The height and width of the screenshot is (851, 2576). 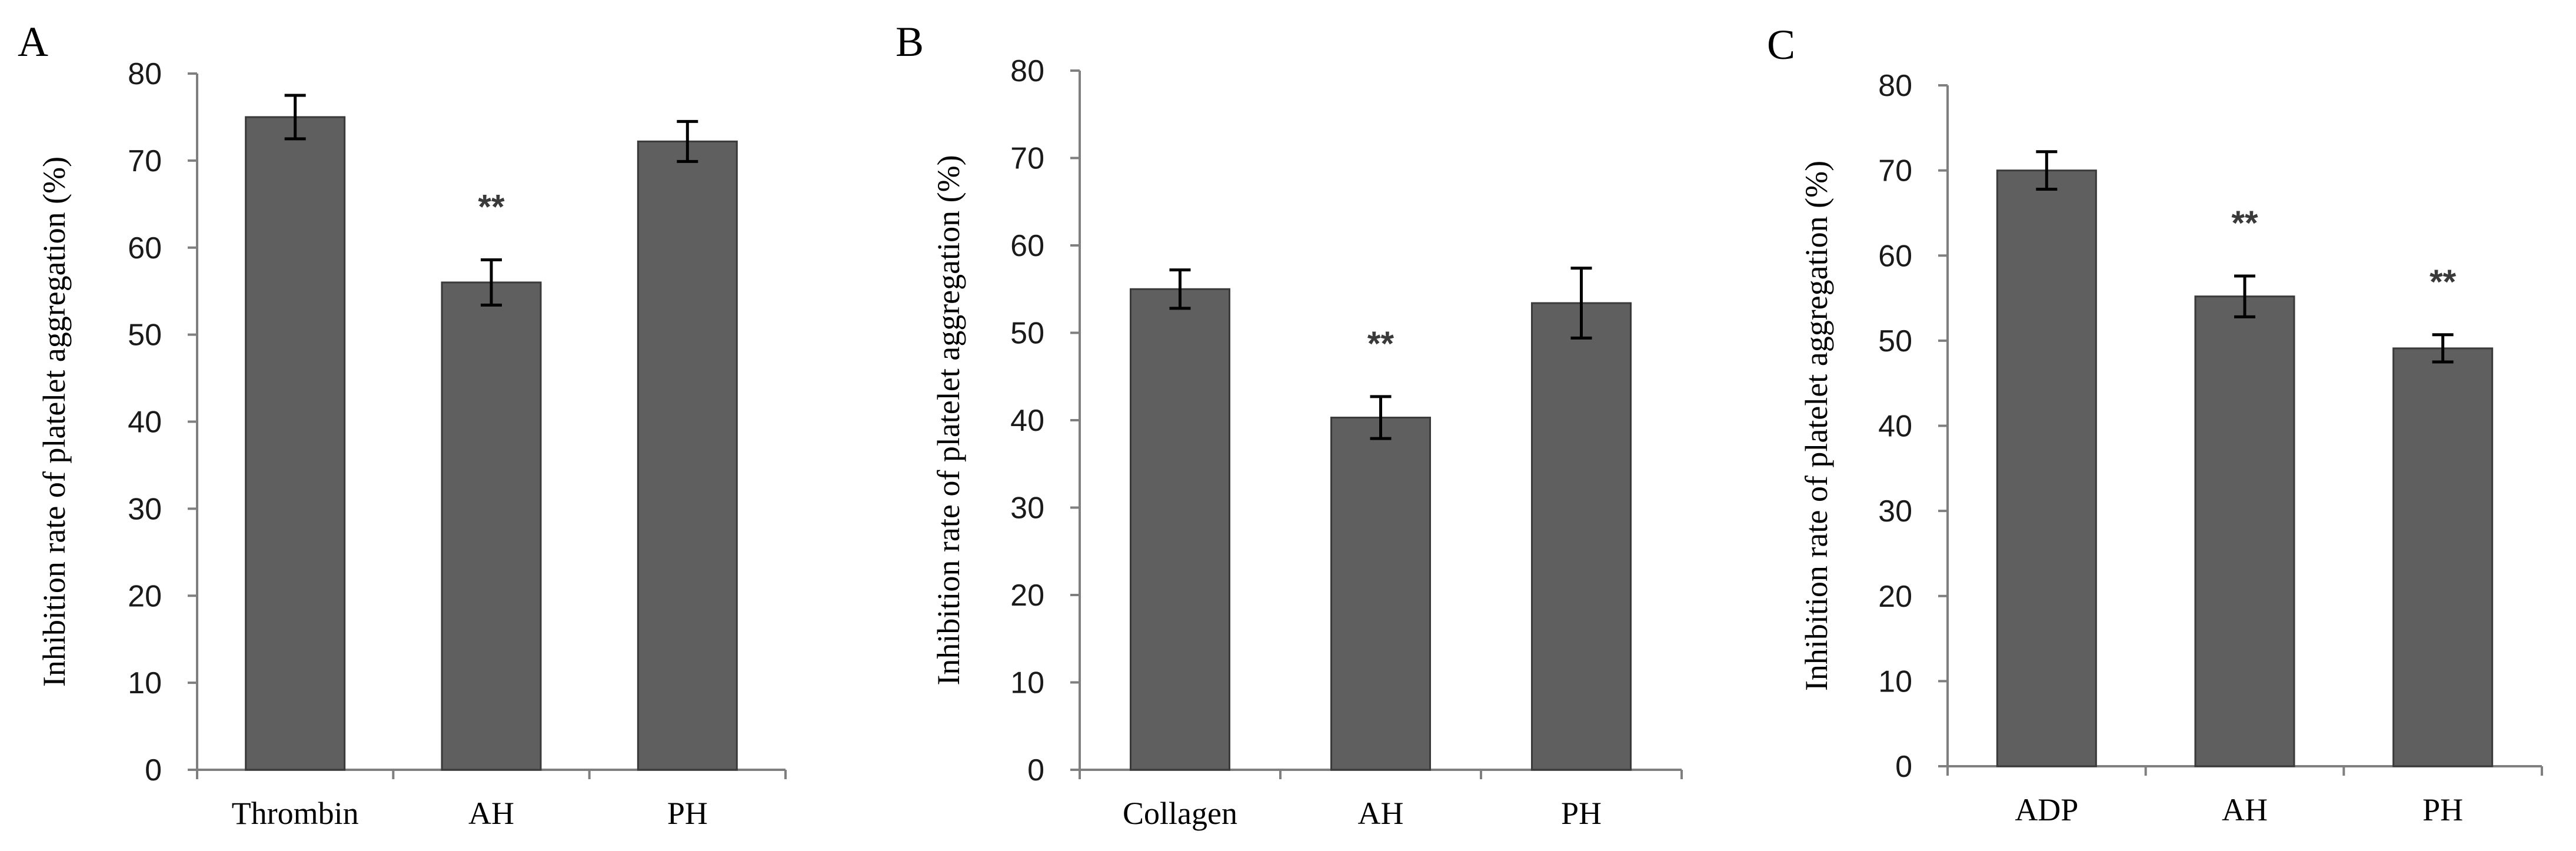 I want to click on bar-thrombin, so click(x=295, y=443).